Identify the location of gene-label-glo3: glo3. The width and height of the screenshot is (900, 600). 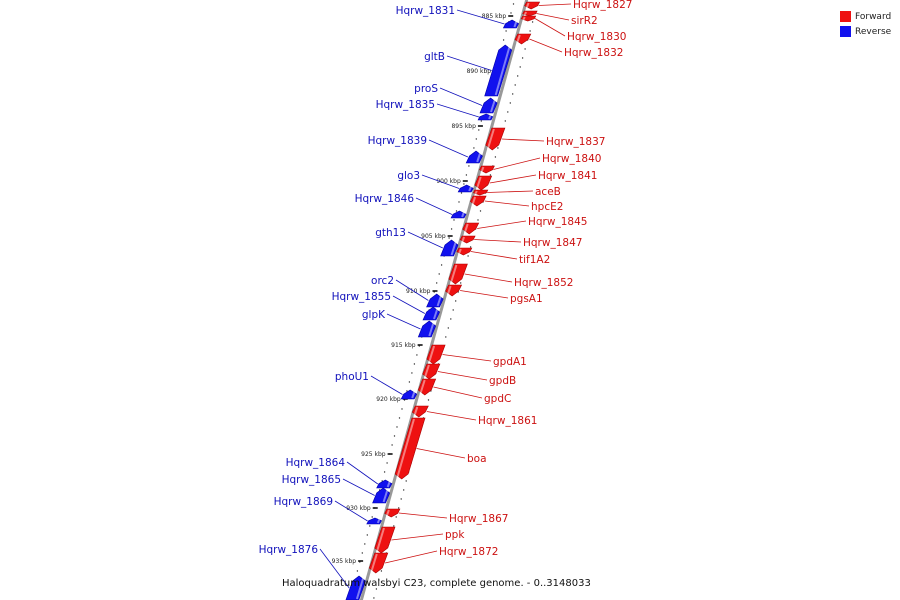
(408, 176).